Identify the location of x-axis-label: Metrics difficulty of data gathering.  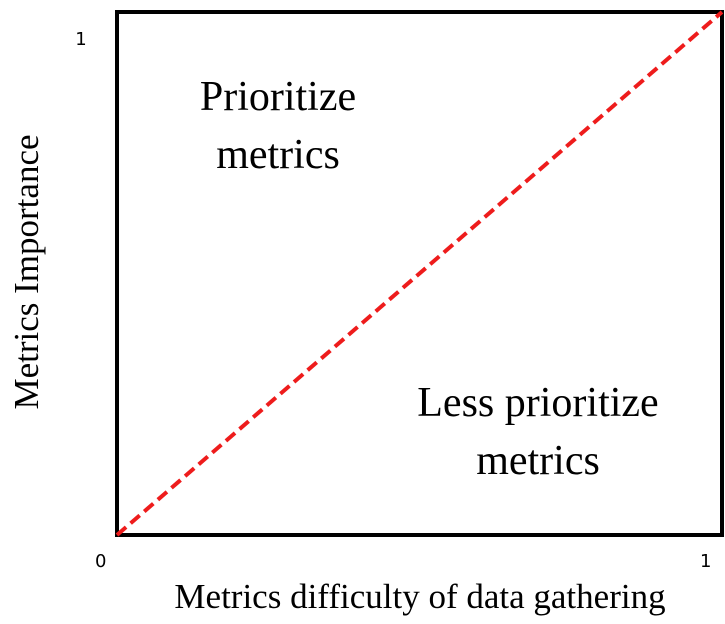
(419, 596).